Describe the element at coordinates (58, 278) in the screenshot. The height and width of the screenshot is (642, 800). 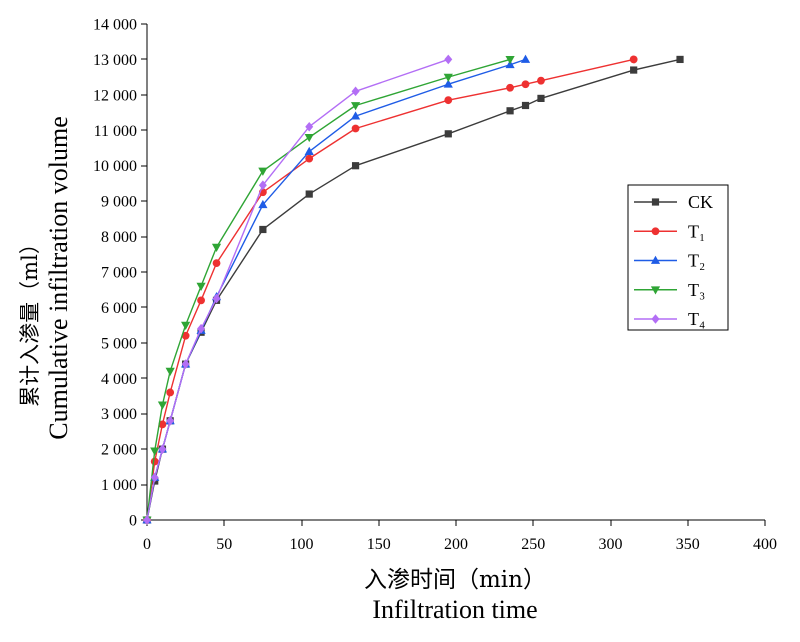
I see `y-axis-title-en: Cumulative infiltration volume` at that location.